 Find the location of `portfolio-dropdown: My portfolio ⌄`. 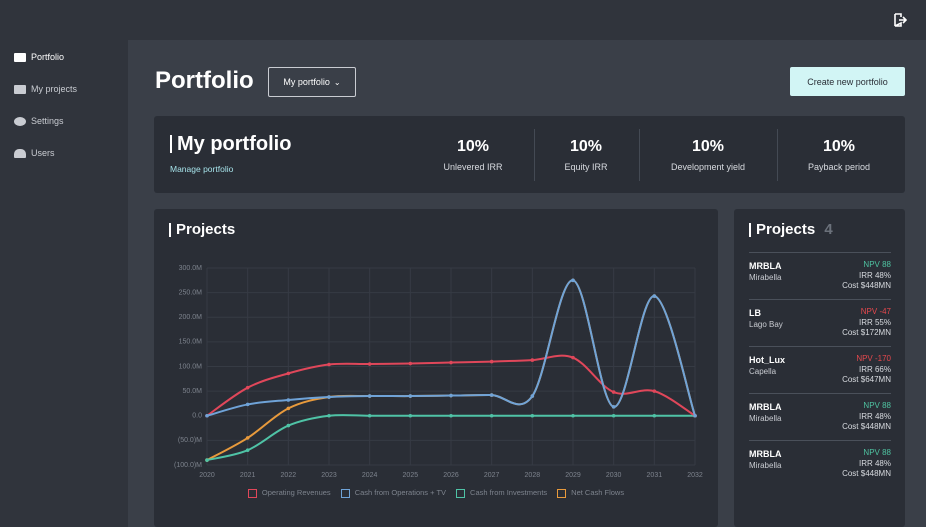

portfolio-dropdown: My portfolio ⌄ is located at coordinates (312, 82).